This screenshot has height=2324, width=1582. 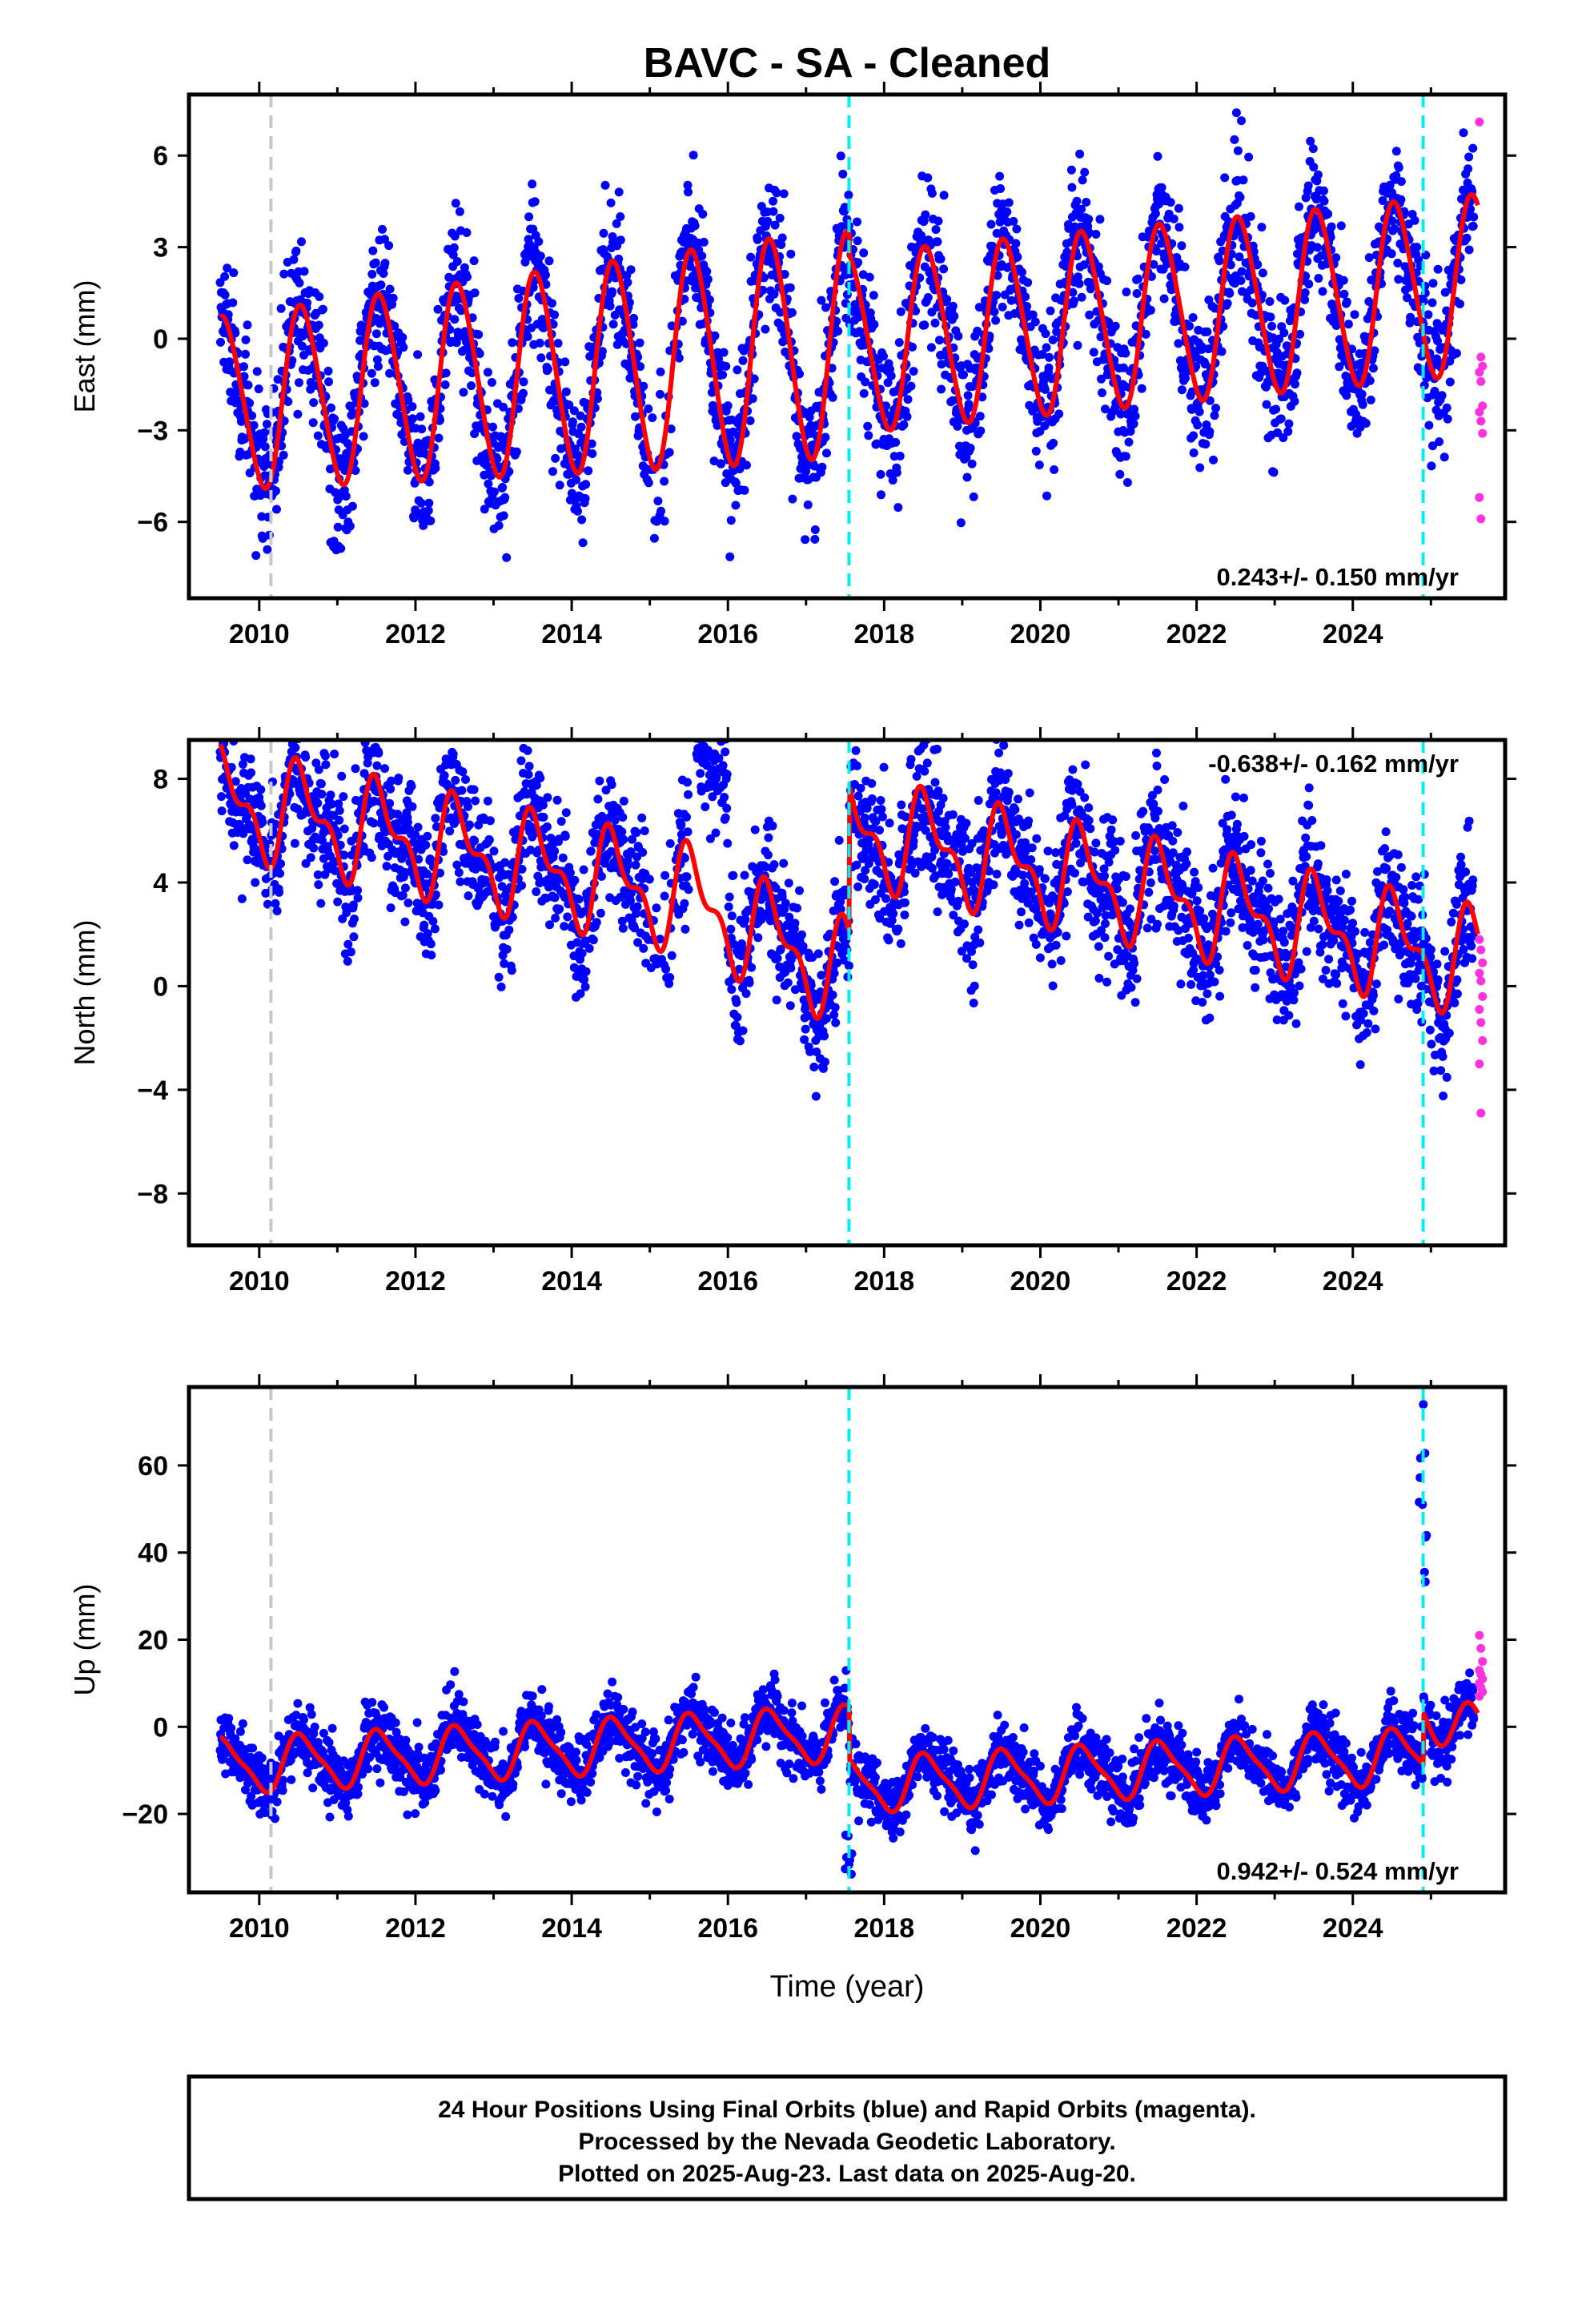 What do you see at coordinates (161, 780) in the screenshot?
I see `y-tick-label: 8` at bounding box center [161, 780].